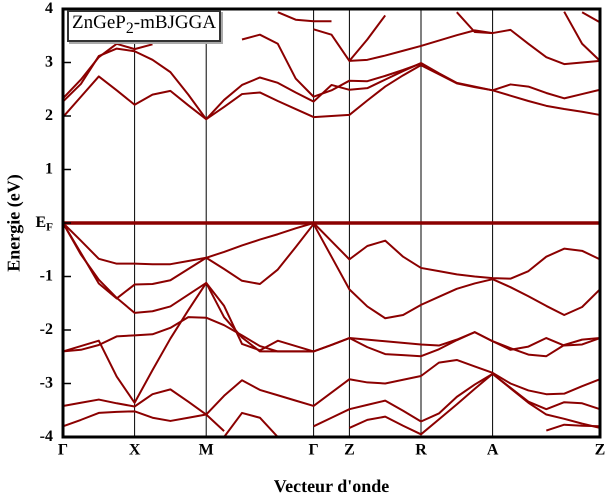 This screenshot has width=611, height=502. I want to click on x-tick-label: X, so click(134, 450).